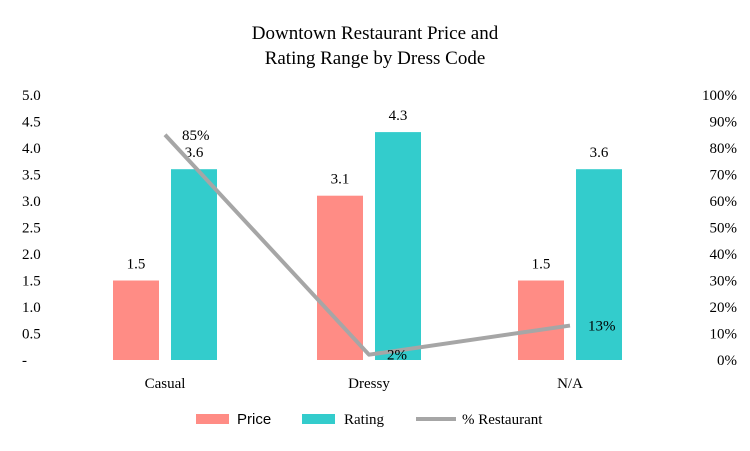  I want to click on left-axis-tick-label: 3.5, so click(31, 176).